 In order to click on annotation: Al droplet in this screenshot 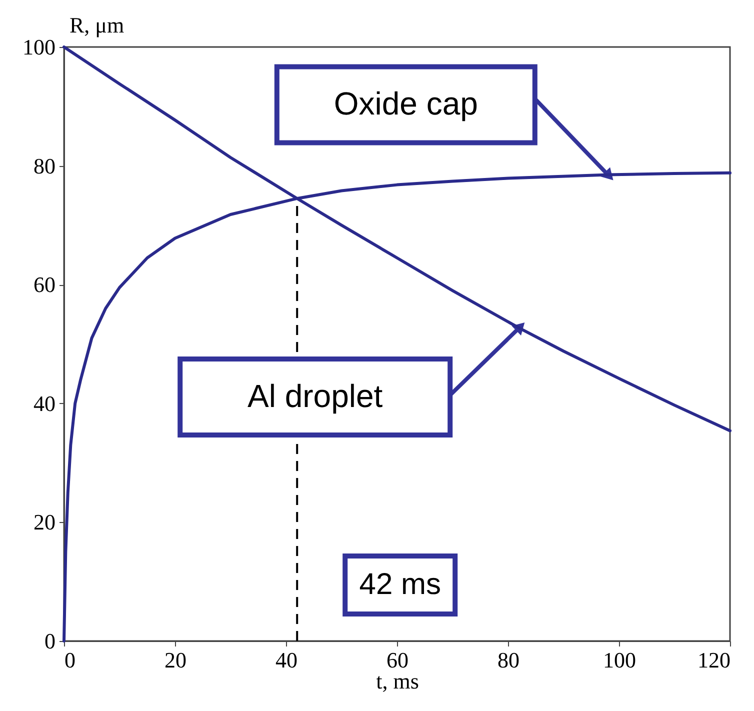, I will do `click(315, 396)`.